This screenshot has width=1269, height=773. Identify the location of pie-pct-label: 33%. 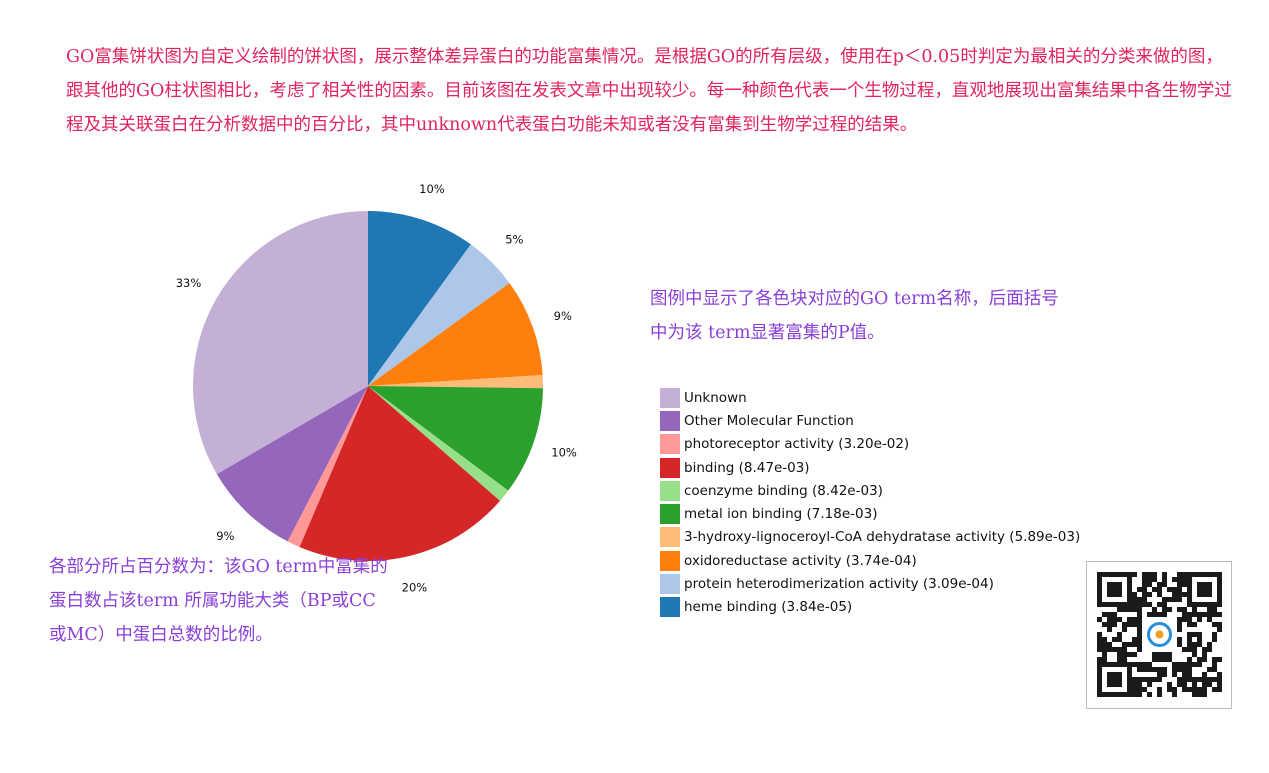
(189, 283).